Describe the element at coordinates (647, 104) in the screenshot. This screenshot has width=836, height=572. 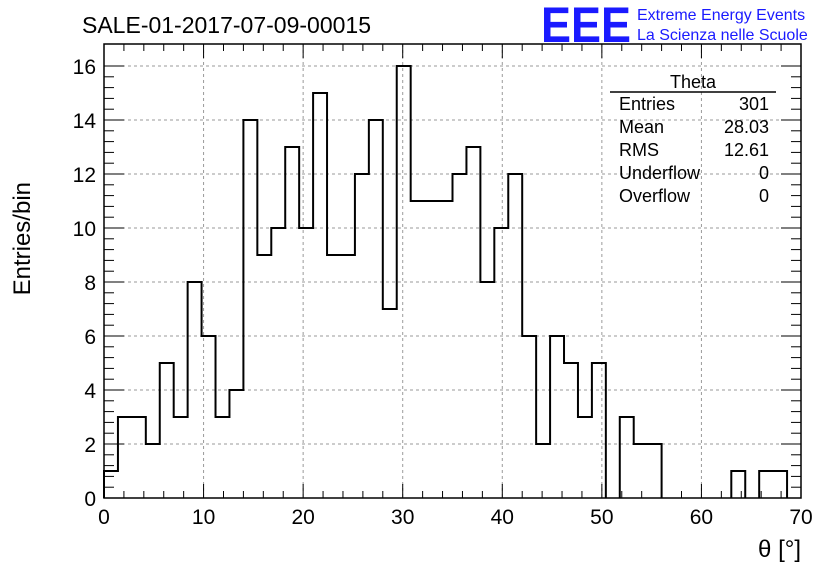
I see `stats-row-label: Entries` at that location.